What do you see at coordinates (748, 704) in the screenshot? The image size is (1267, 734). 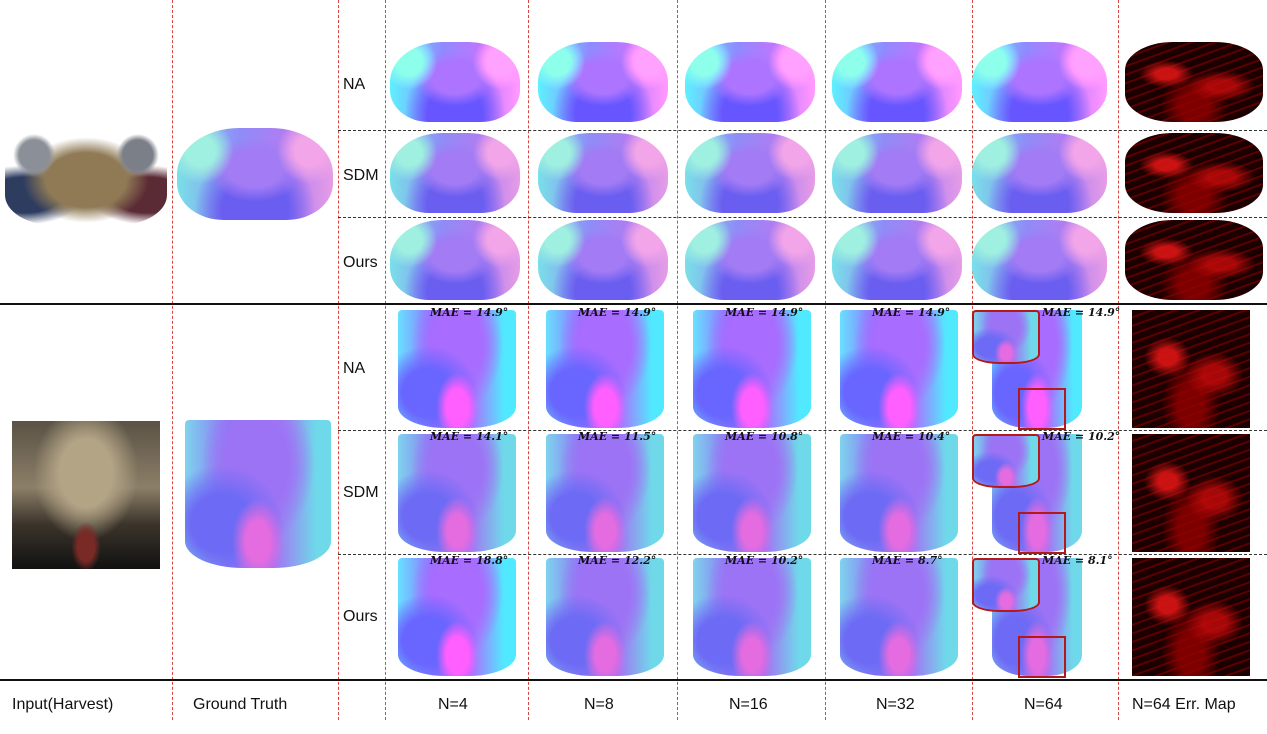 I see `column-label-n16: N=16` at bounding box center [748, 704].